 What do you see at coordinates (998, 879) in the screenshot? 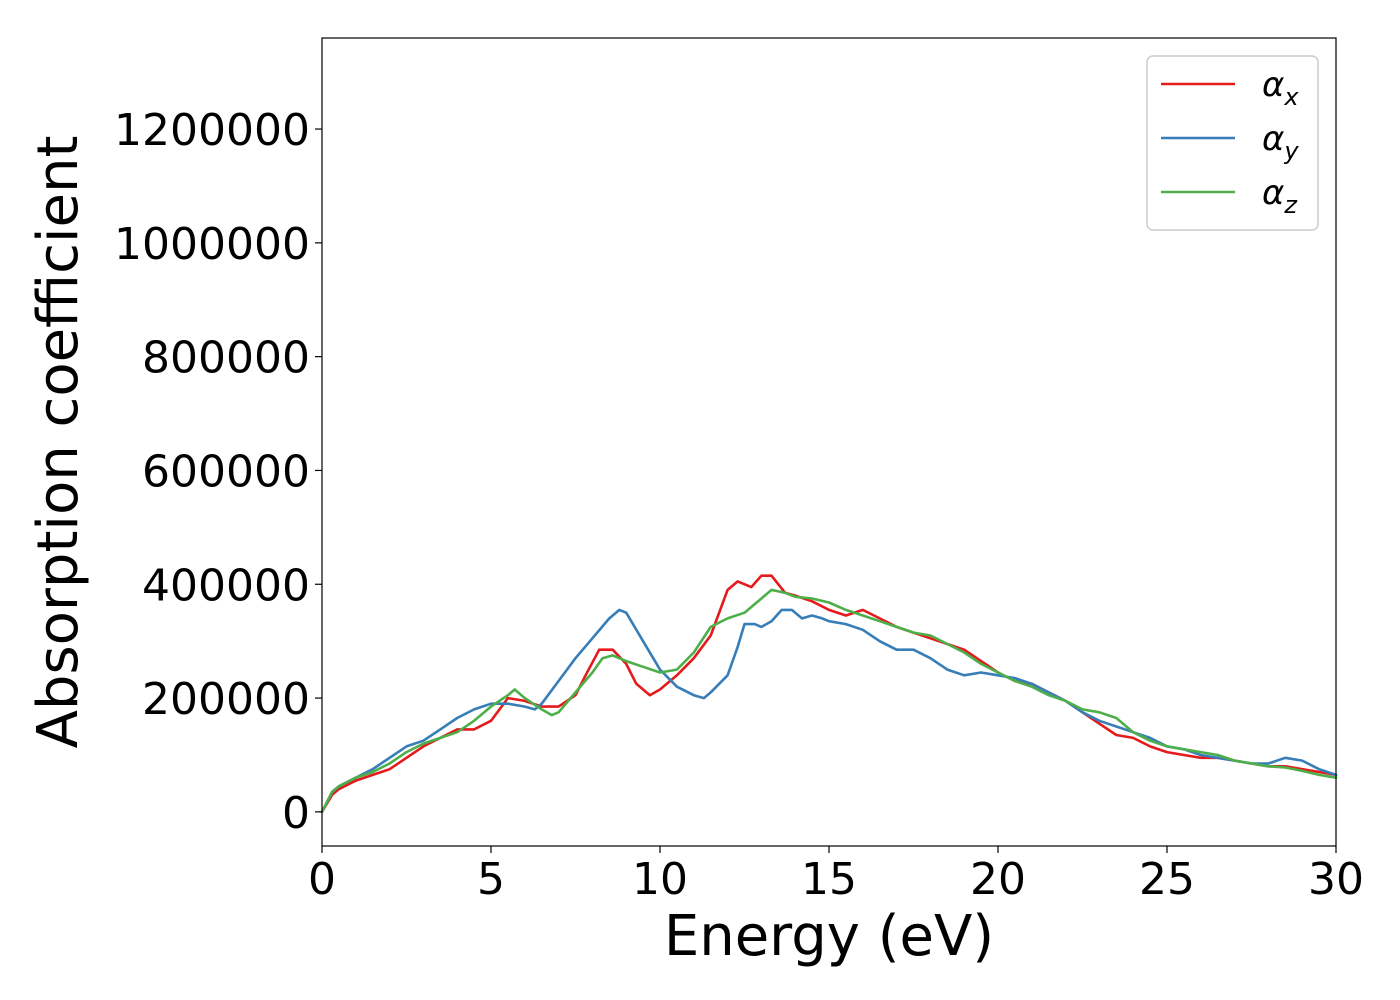
I see `x-tick-label: 20` at bounding box center [998, 879].